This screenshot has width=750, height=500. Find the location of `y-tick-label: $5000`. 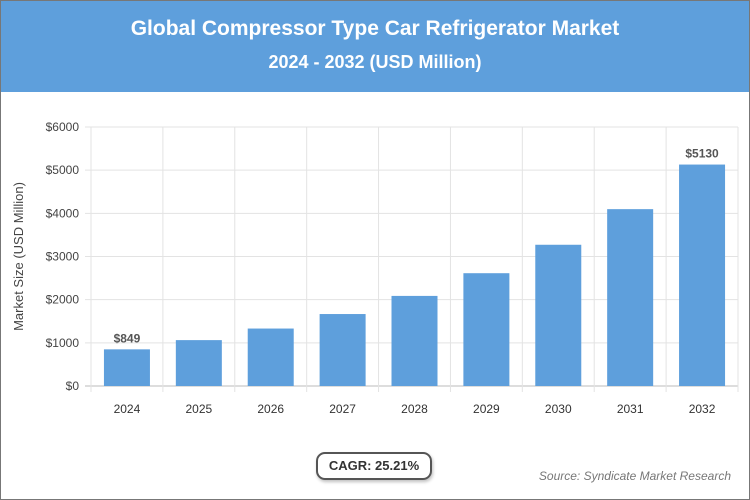

y-tick-label: $5000 is located at coordinates (63, 170).